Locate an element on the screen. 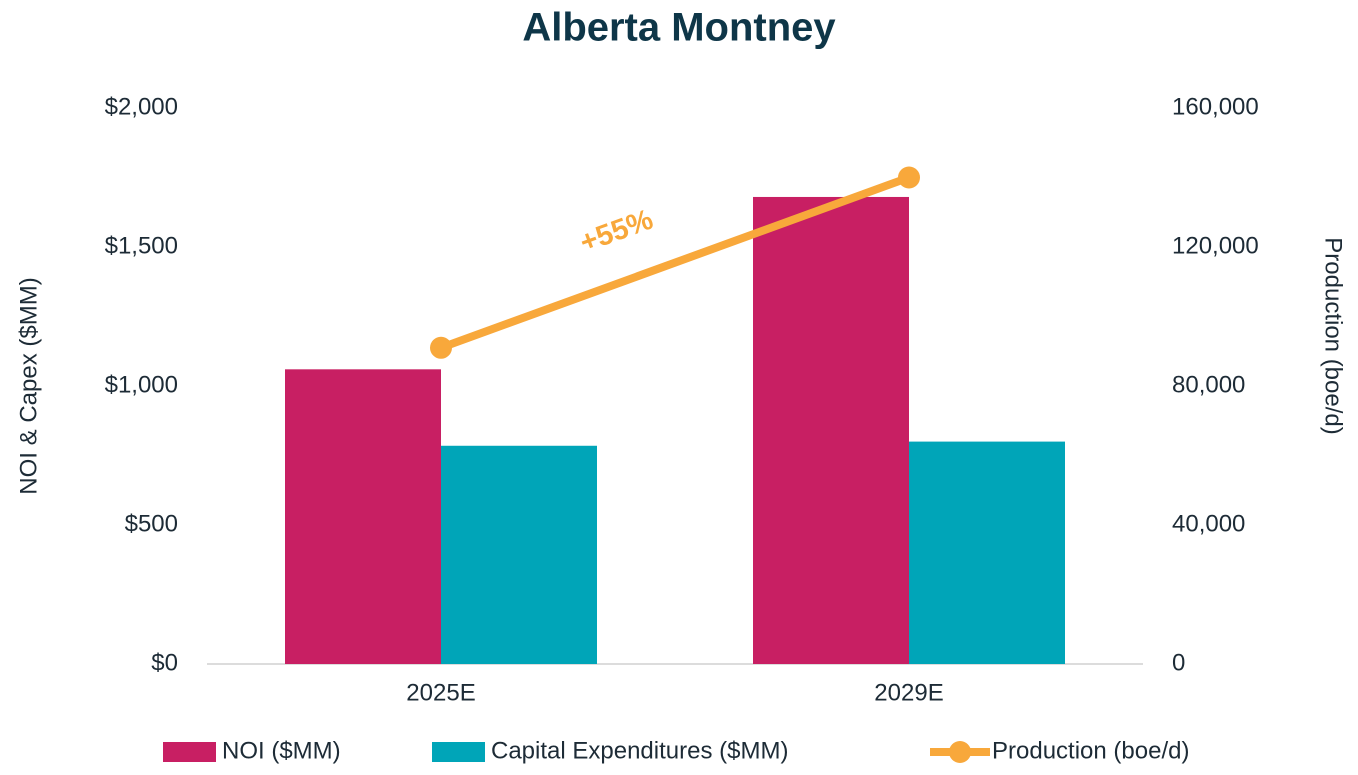  line is located at coordinates (675, 262).